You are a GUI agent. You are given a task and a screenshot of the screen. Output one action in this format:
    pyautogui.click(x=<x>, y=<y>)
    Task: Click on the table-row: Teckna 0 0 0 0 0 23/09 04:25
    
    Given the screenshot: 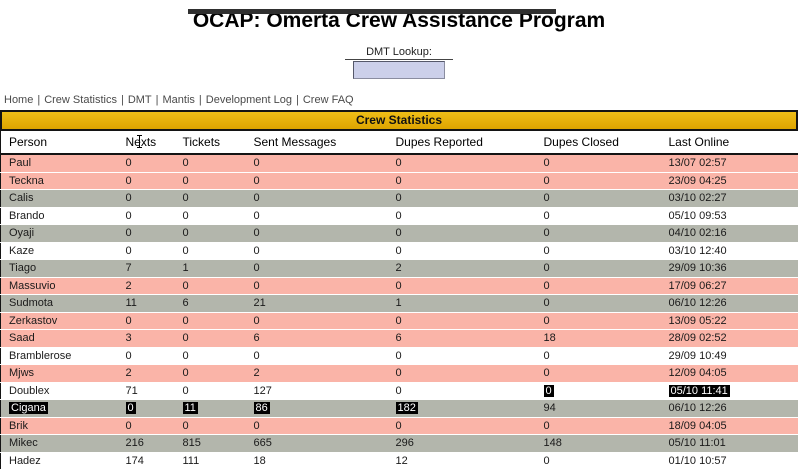 What is the action you would take?
    pyautogui.click(x=399, y=181)
    